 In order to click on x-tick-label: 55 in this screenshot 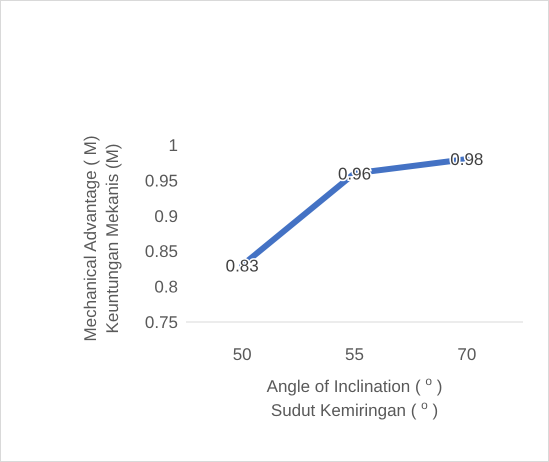, I will do `click(354, 354)`.